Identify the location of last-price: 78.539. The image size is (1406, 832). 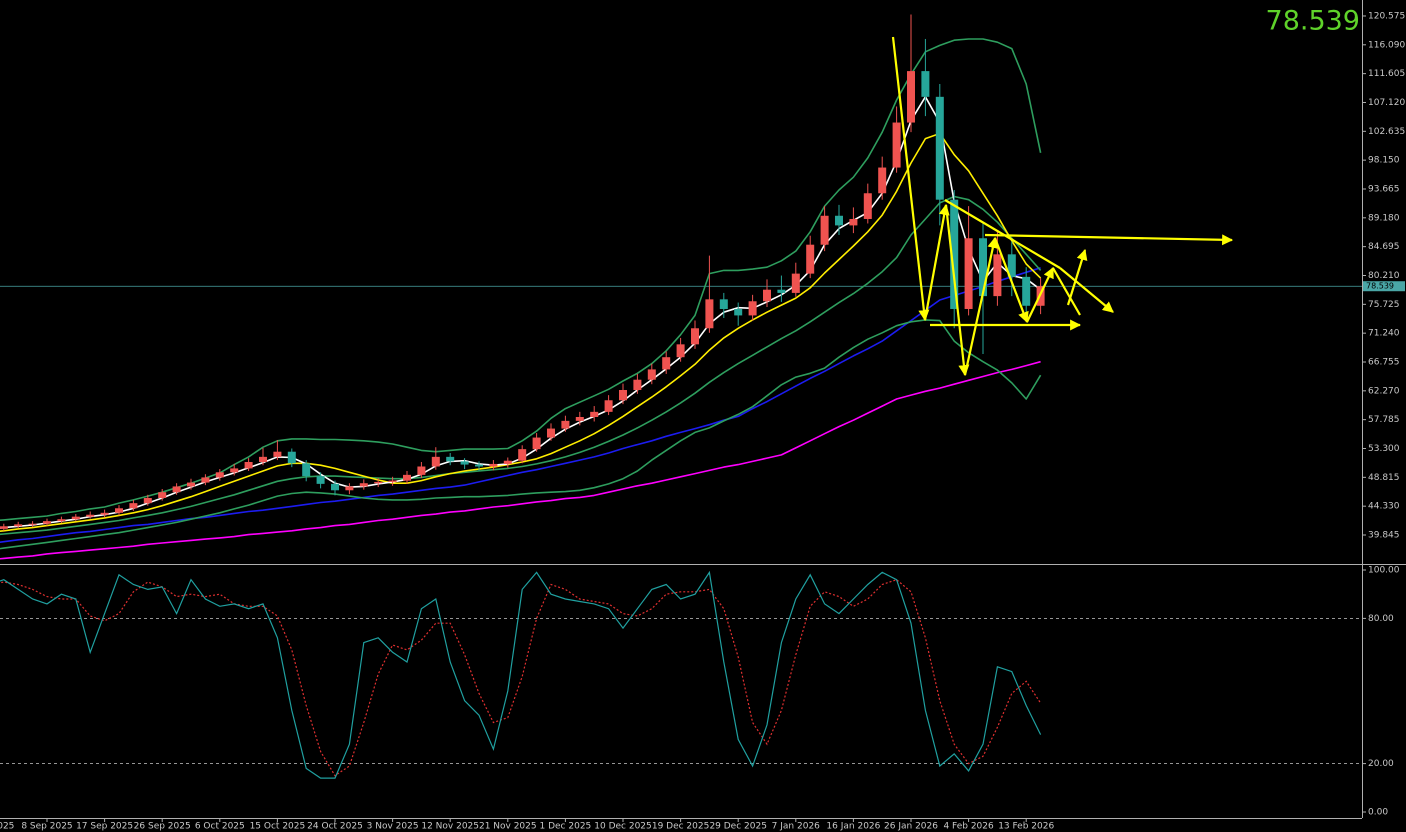
(1313, 21).